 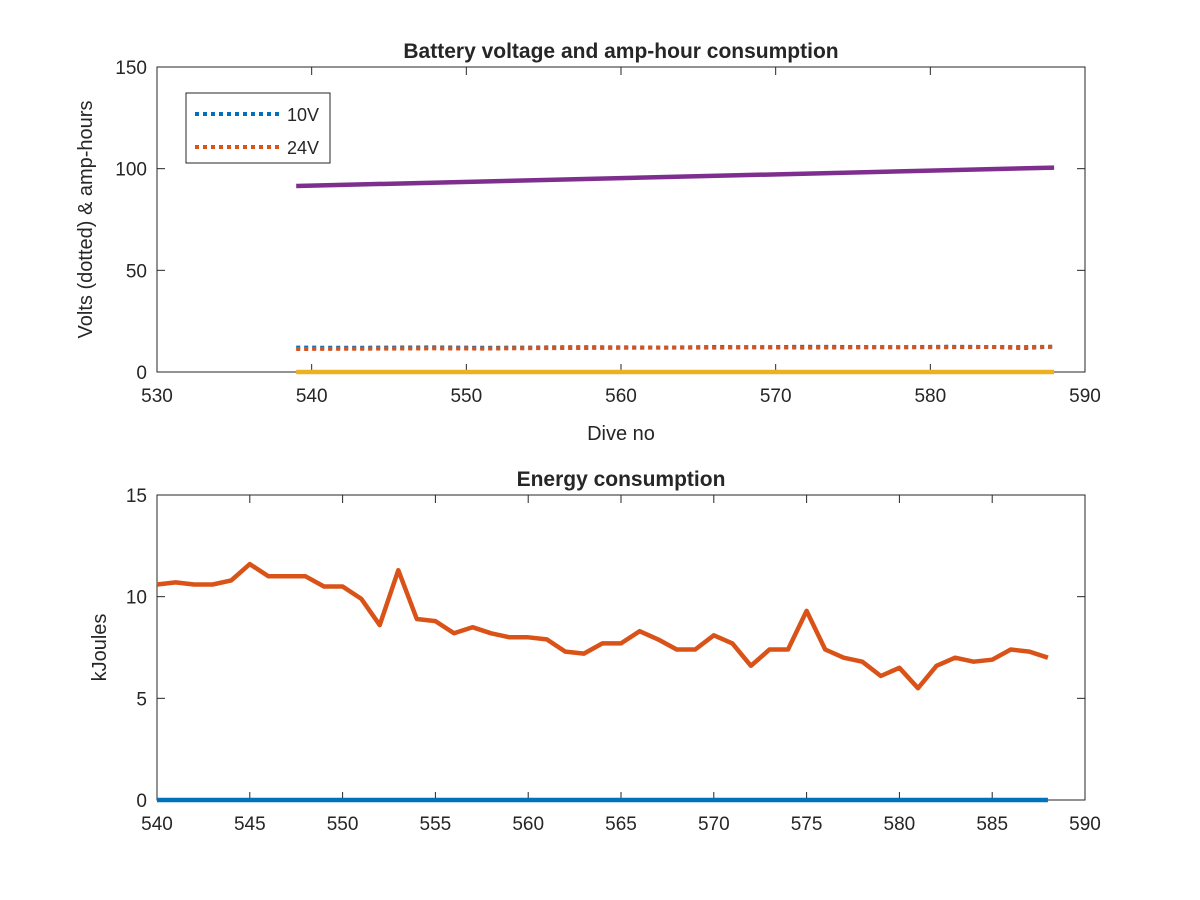 What do you see at coordinates (136, 271) in the screenshot?
I see `y-tick-label: 50` at bounding box center [136, 271].